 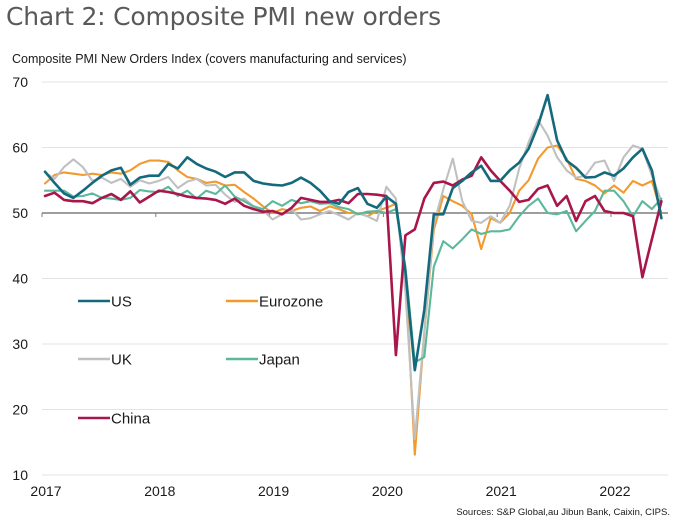 I want to click on x-tick-label: 2020, so click(x=387, y=491).